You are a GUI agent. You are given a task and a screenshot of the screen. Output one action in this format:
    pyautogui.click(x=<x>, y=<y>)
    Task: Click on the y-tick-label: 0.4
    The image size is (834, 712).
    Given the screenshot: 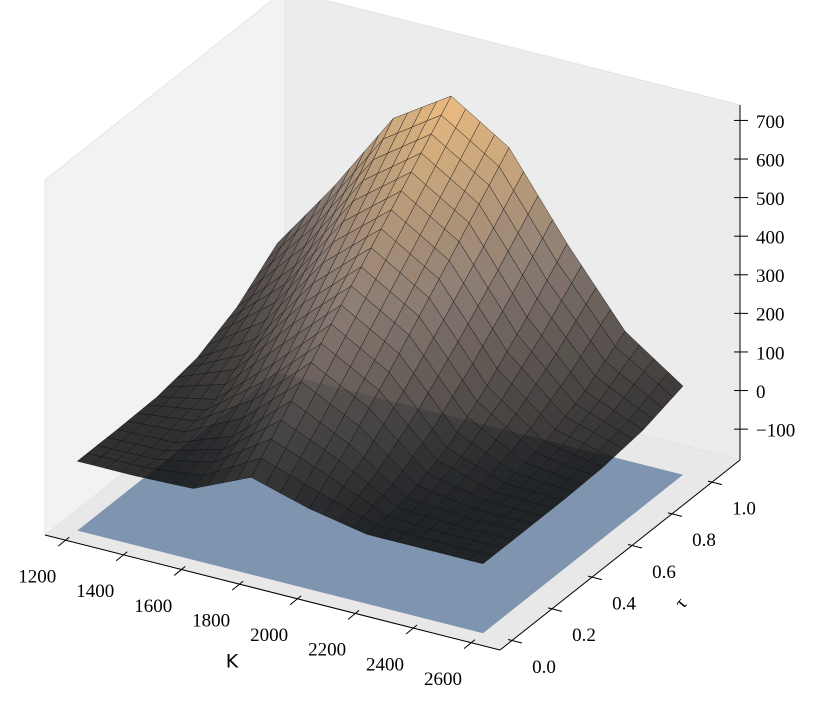 What is the action you would take?
    pyautogui.click(x=624, y=604)
    